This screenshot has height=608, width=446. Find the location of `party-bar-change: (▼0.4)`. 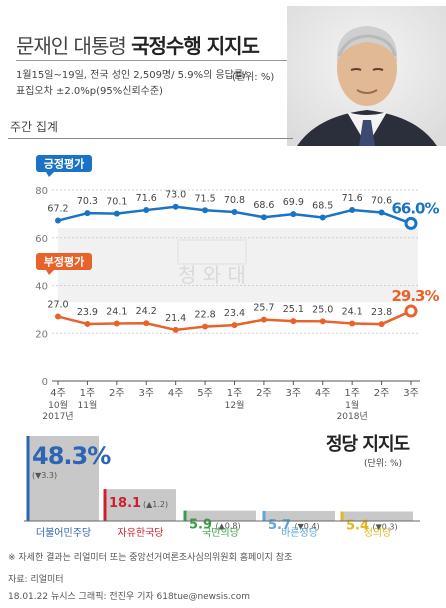

party-bar-change: (▼0.4) is located at coordinates (307, 526).